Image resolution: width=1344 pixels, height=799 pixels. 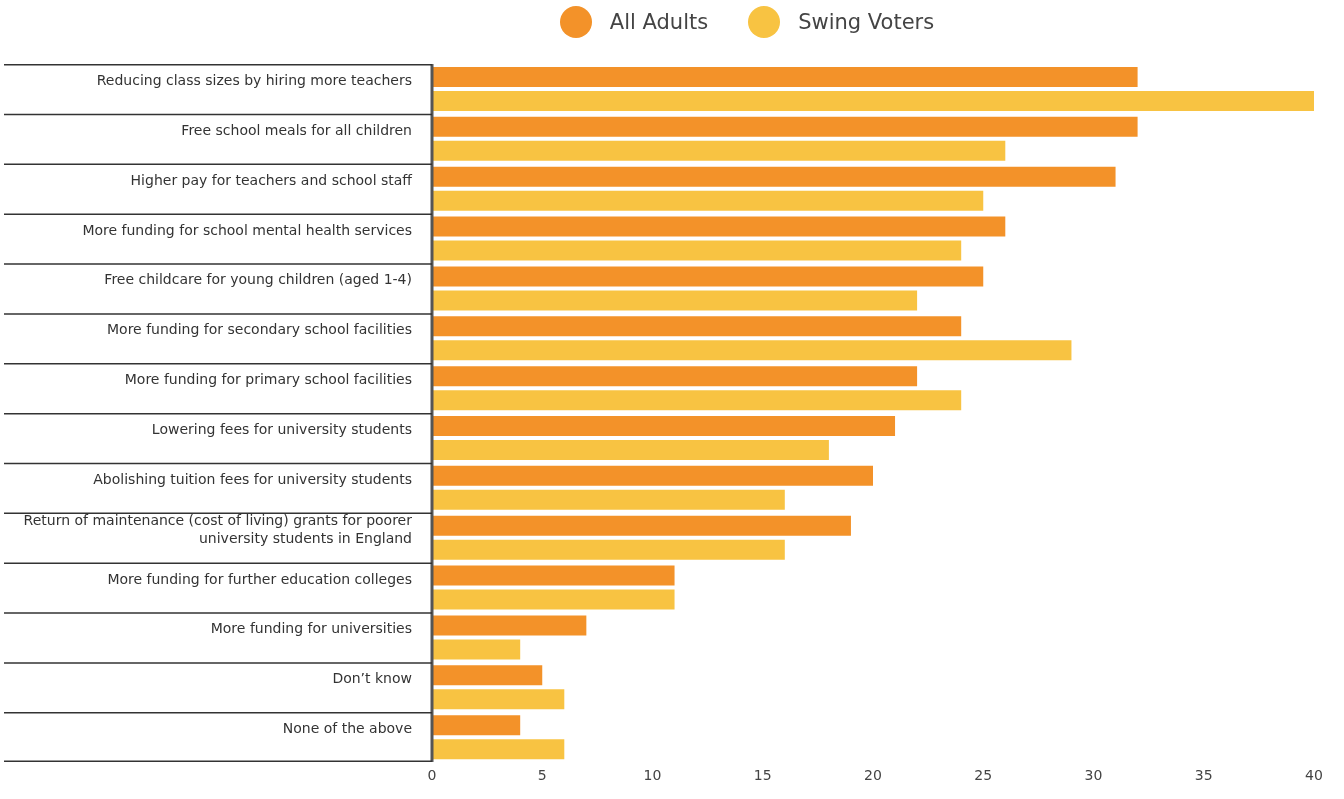 What do you see at coordinates (258, 279) in the screenshot?
I see `y-tick-label: Free childcare for young children (aged 1-4)` at bounding box center [258, 279].